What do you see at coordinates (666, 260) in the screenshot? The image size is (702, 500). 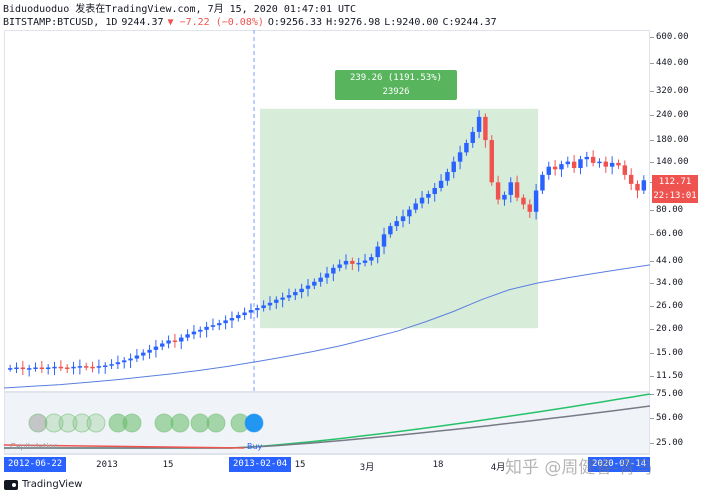 I see `price-tick-label: 44.00` at bounding box center [666, 260].